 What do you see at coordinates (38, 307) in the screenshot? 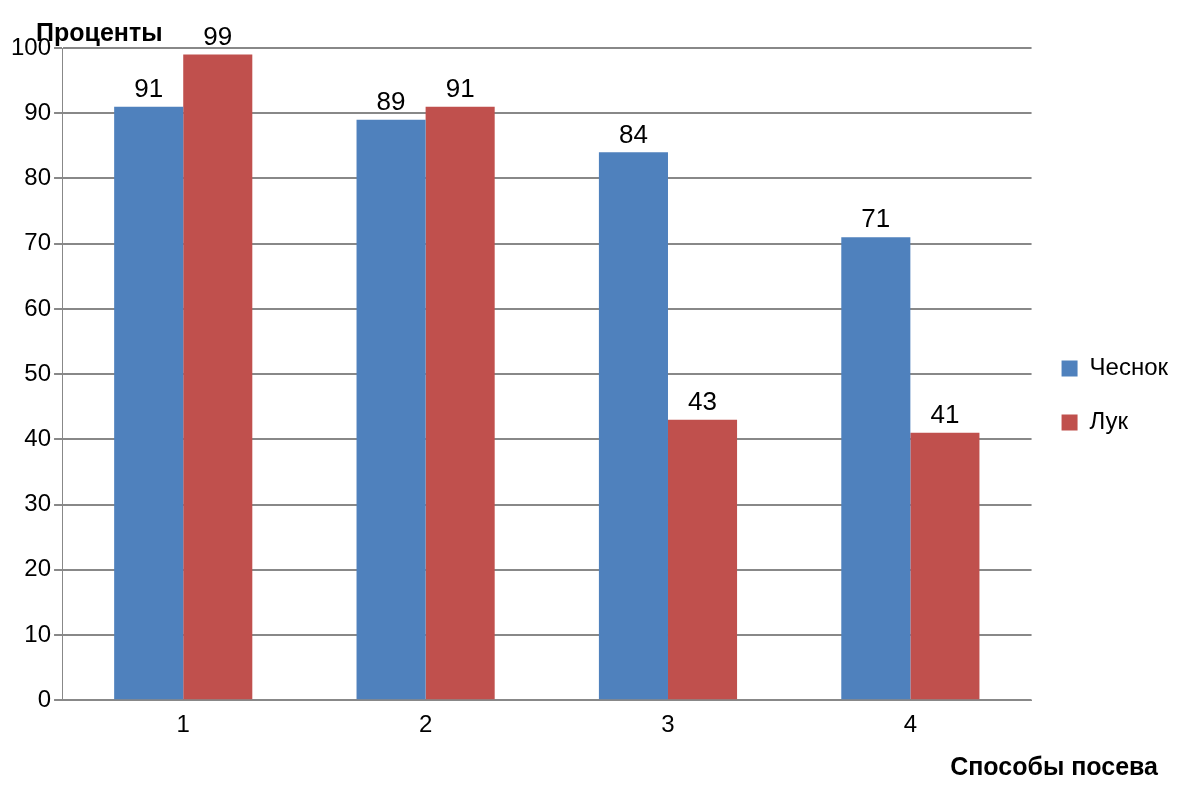
I see `y-tick-label: 60` at bounding box center [38, 307].